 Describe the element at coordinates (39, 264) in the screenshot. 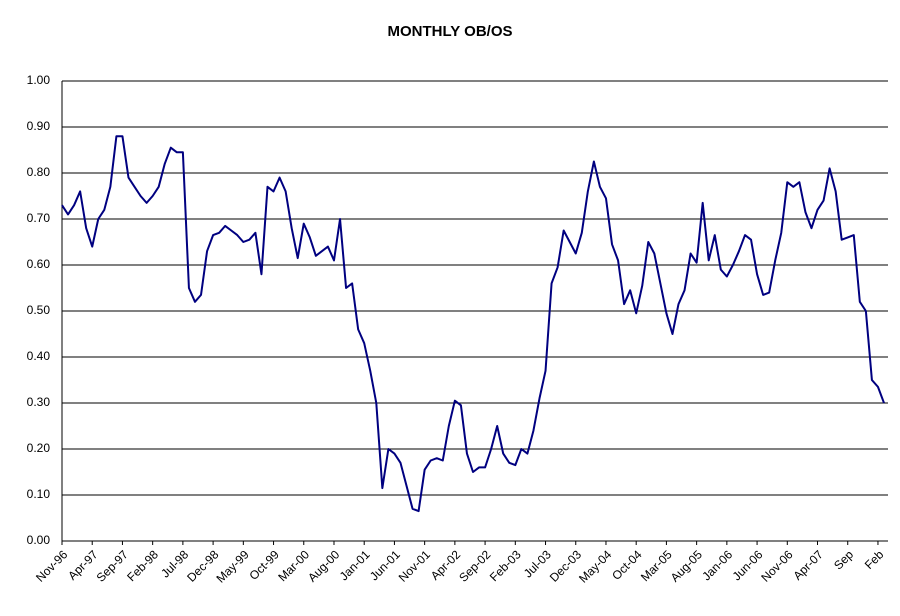

I see `y-tick-label: 0.60` at that location.